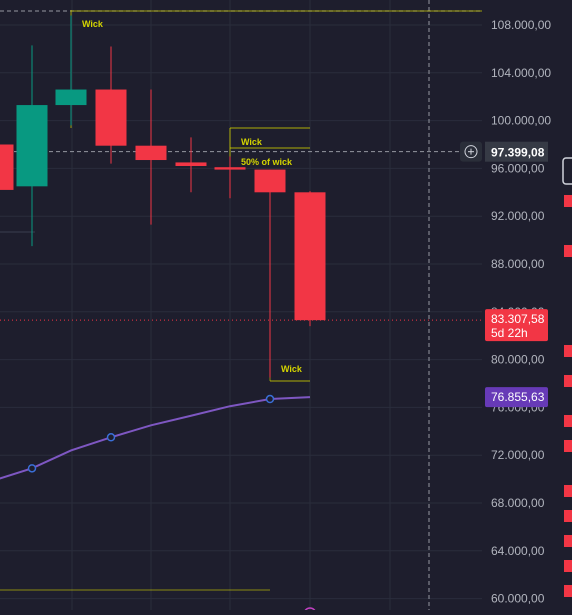 This screenshot has width=572, height=615. Describe the element at coordinates (518, 599) in the screenshot. I see `y-axis-tick-label: 60.000,00` at that location.